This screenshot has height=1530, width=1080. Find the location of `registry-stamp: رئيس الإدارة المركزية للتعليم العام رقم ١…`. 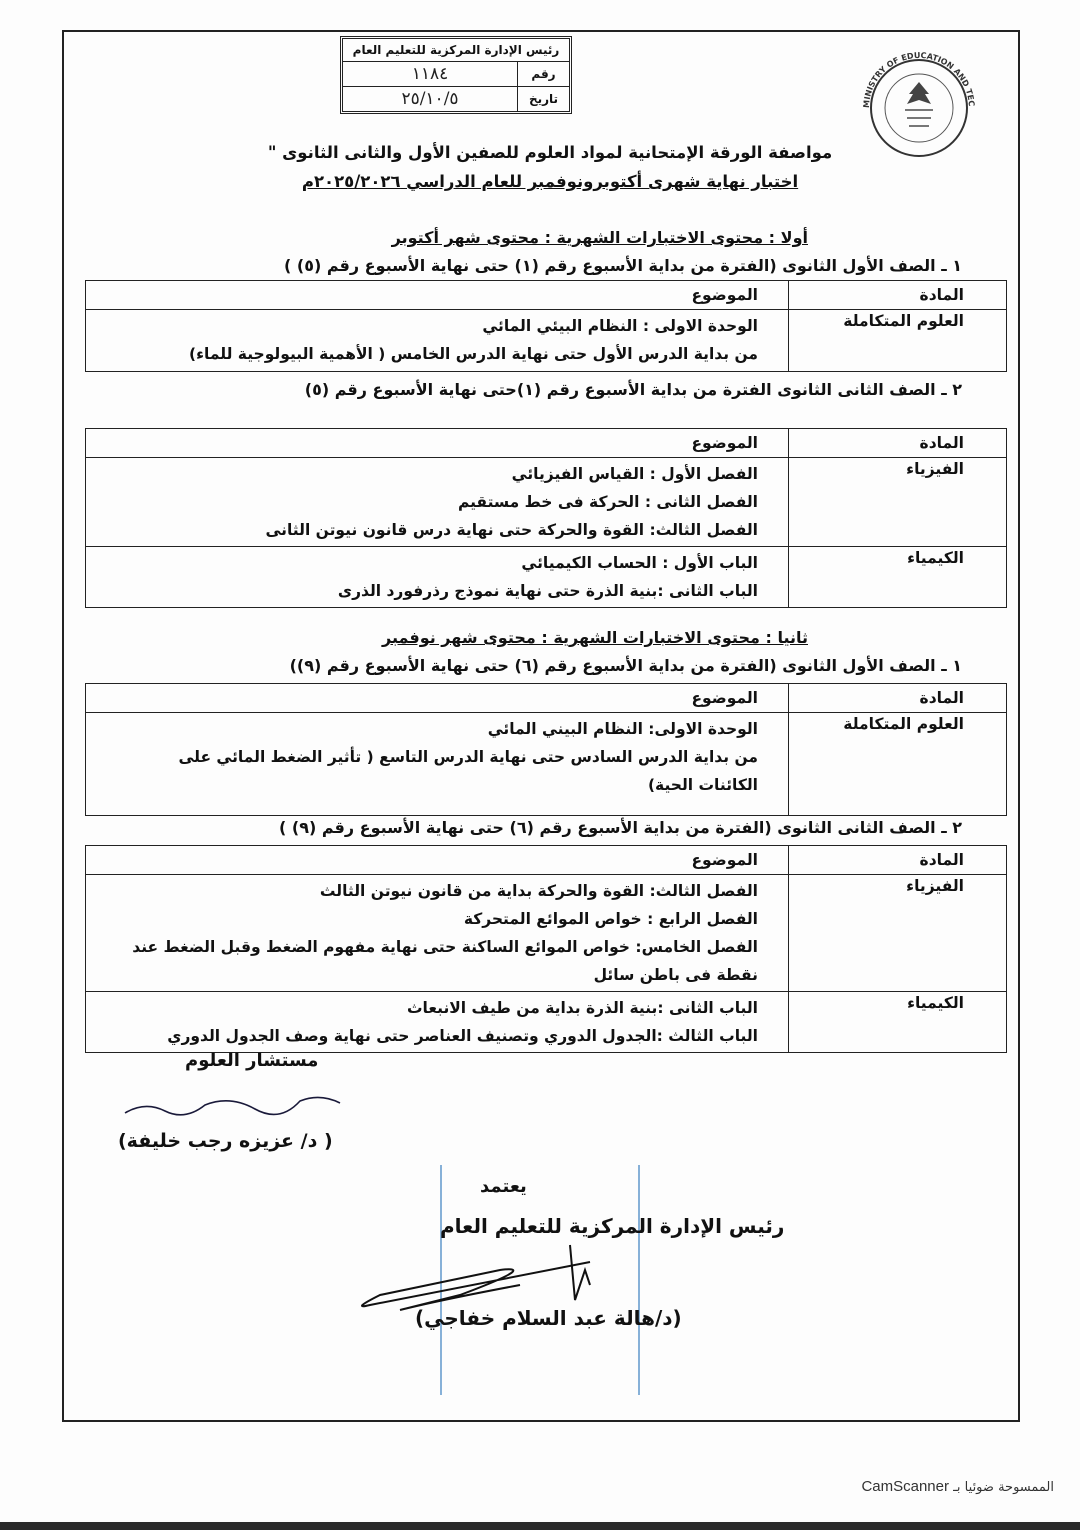

registry-stamp: رئيس الإدارة المركزية للتعليم العام رقم ١… is located at coordinates (456, 75).